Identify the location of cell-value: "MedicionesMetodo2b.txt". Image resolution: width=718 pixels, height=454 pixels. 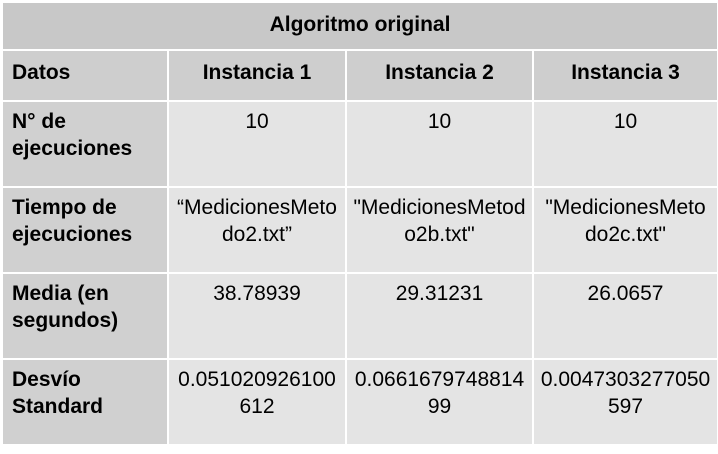
(439, 230).